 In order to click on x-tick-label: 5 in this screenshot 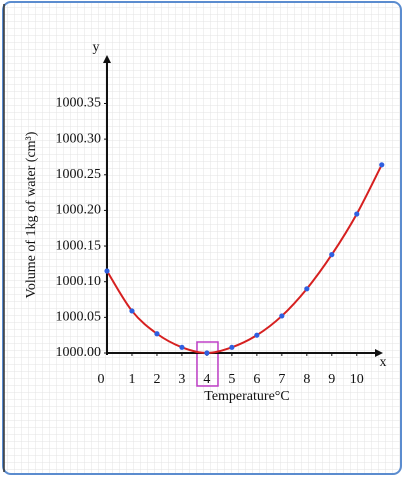, I will do `click(231, 379)`.